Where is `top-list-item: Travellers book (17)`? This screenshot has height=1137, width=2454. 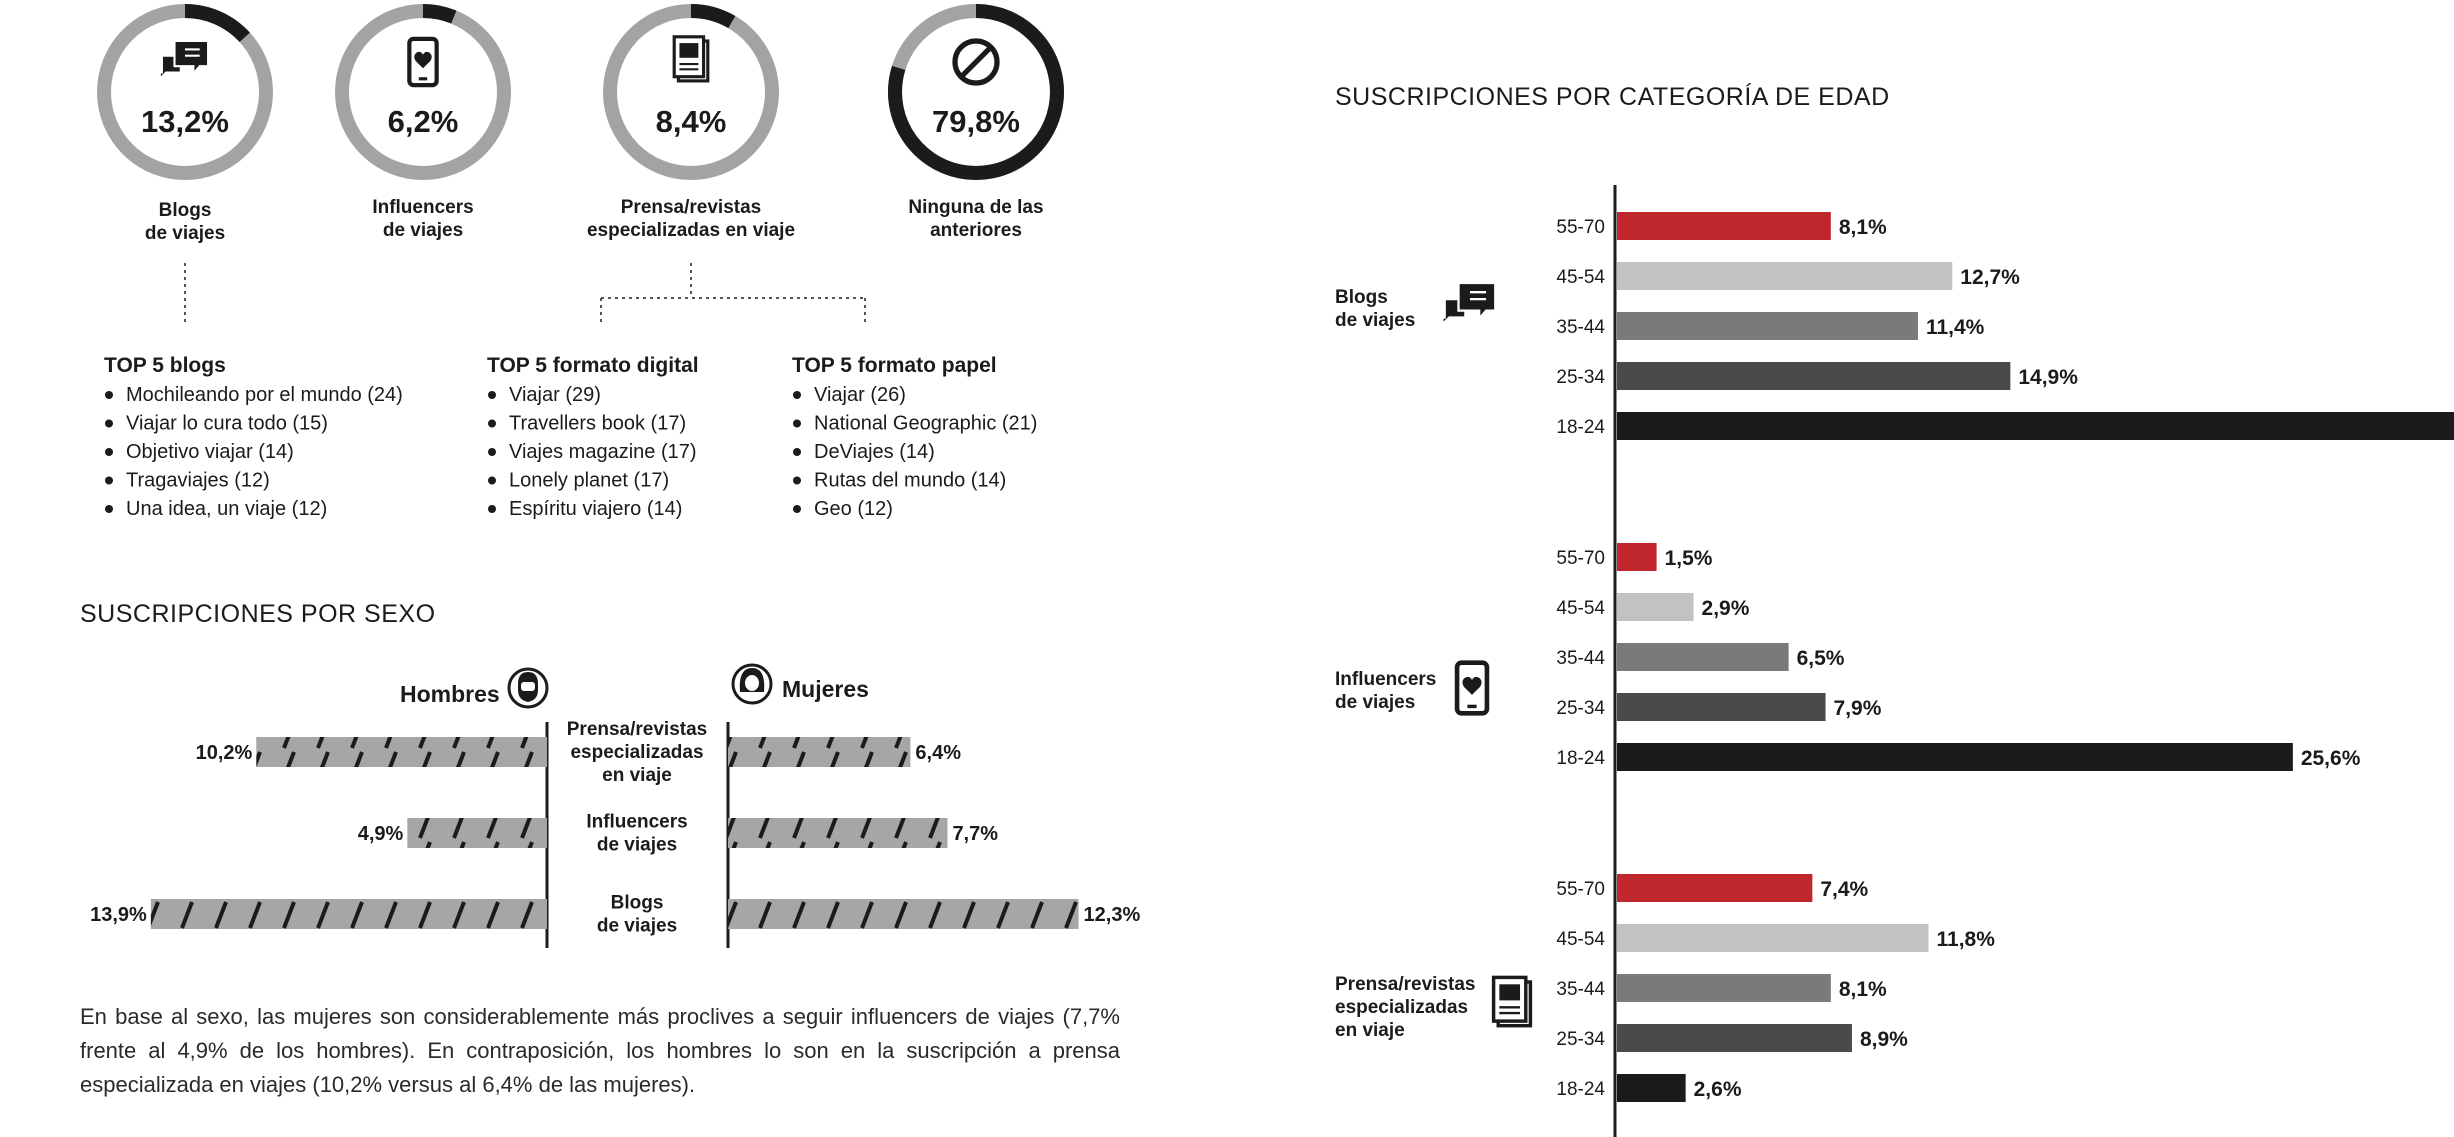 top-list-item: Travellers book (17) is located at coordinates (597, 424).